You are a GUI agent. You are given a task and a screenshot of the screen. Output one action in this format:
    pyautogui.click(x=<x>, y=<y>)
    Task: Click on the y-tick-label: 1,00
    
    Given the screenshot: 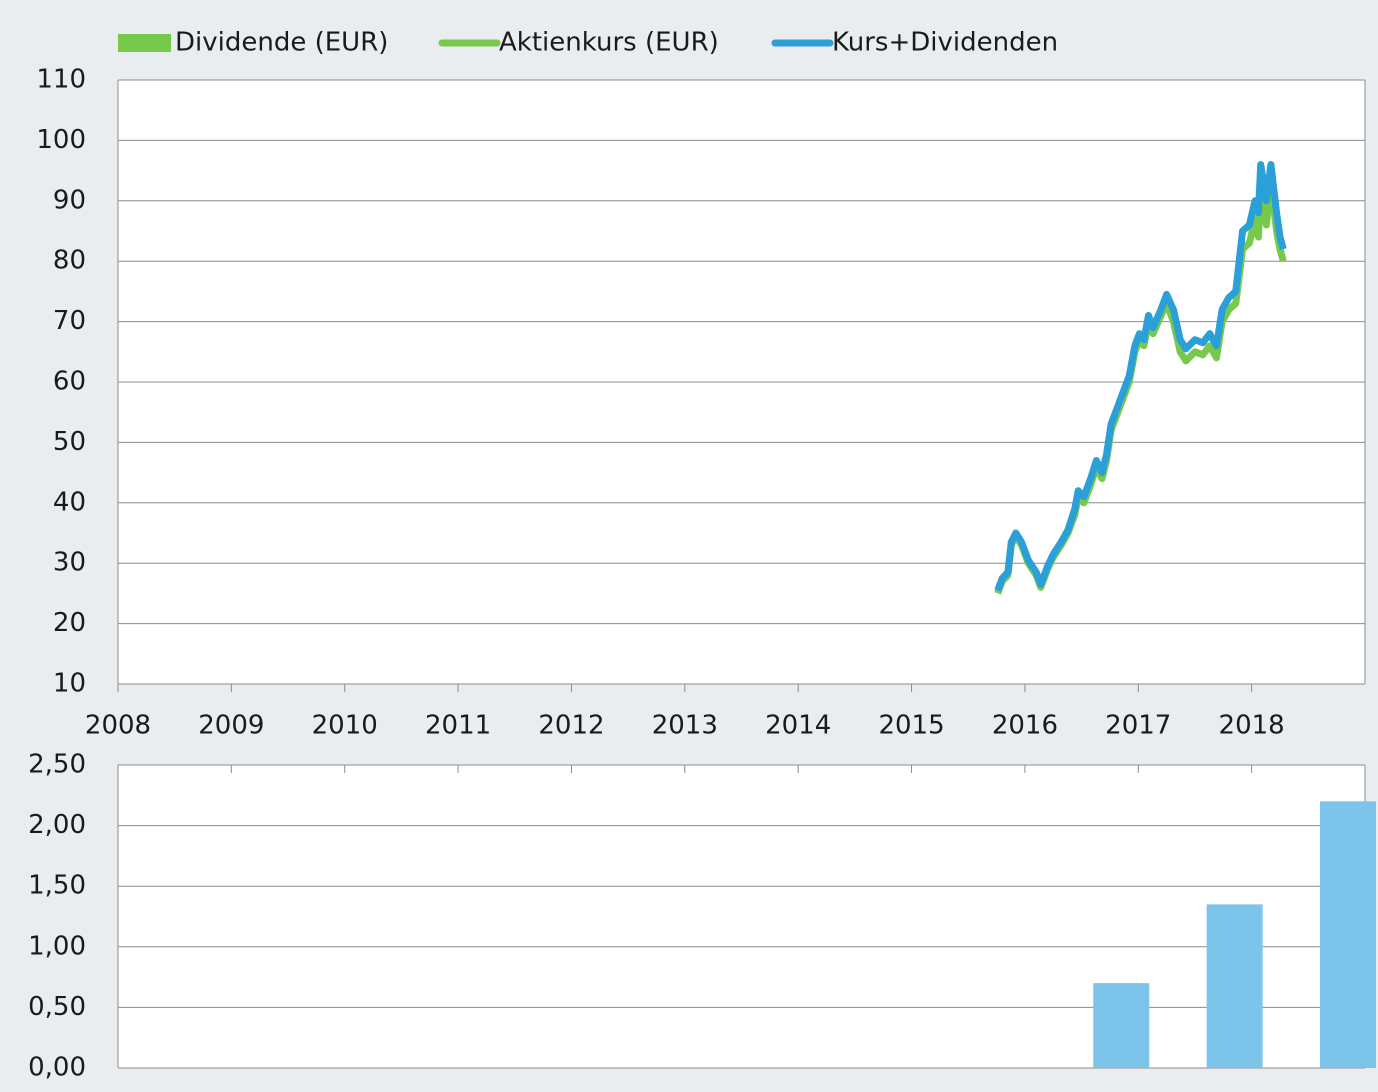 What is the action you would take?
    pyautogui.click(x=57, y=946)
    